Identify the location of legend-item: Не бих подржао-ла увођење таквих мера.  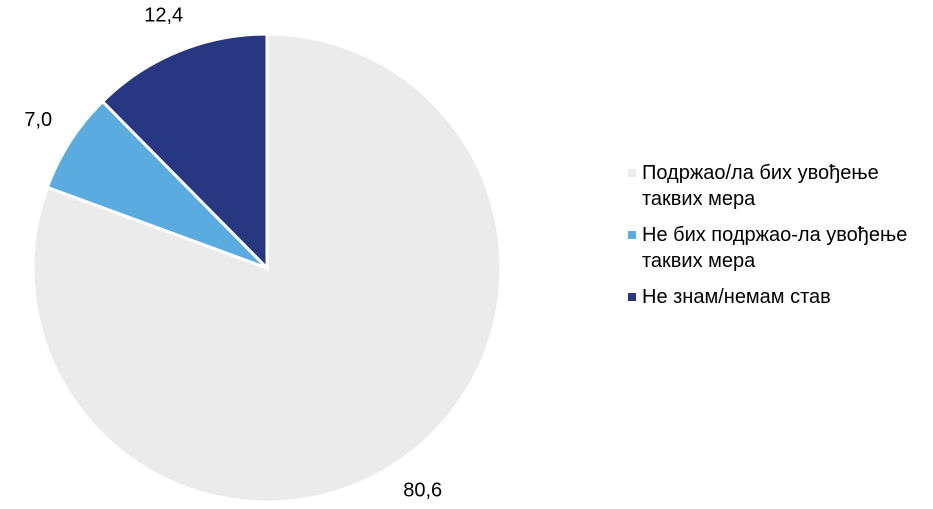
(778, 248).